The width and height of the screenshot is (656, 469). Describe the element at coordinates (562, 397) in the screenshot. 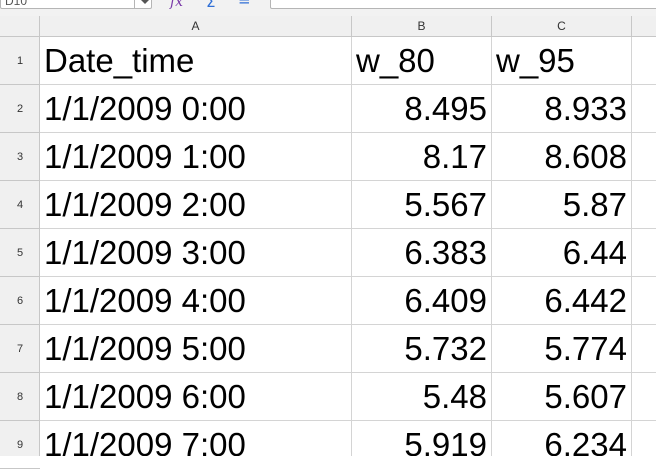

I see `cell-c8: 5.607` at that location.